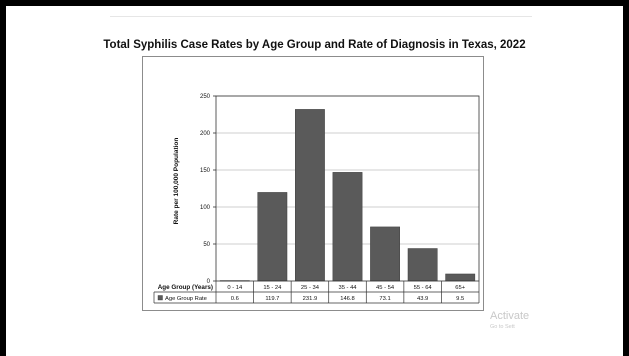 This screenshot has width=629, height=356. I want to click on x-tick-label: 0 - 14, so click(235, 288).